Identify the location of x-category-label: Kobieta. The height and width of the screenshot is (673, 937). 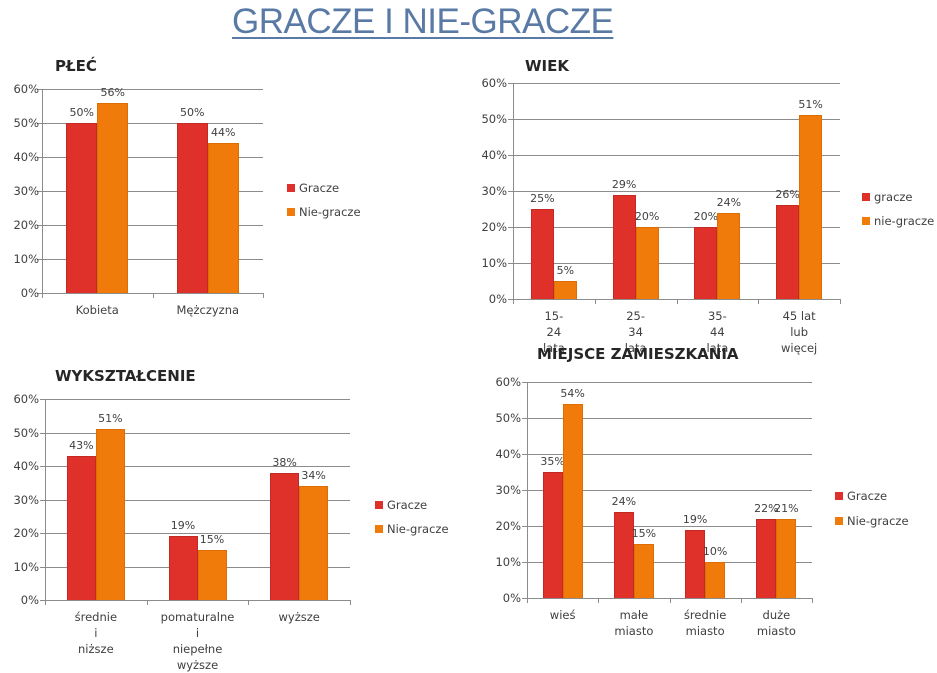
(97, 310).